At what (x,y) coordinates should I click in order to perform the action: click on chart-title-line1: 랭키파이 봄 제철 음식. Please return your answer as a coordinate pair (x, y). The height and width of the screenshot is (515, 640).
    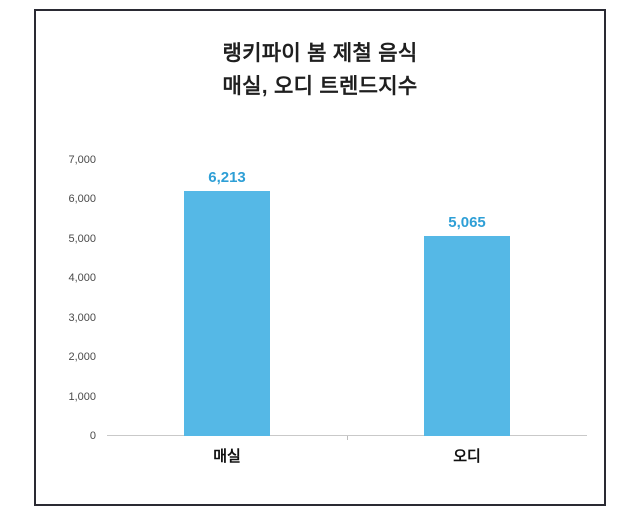
    Looking at the image, I should click on (320, 53).